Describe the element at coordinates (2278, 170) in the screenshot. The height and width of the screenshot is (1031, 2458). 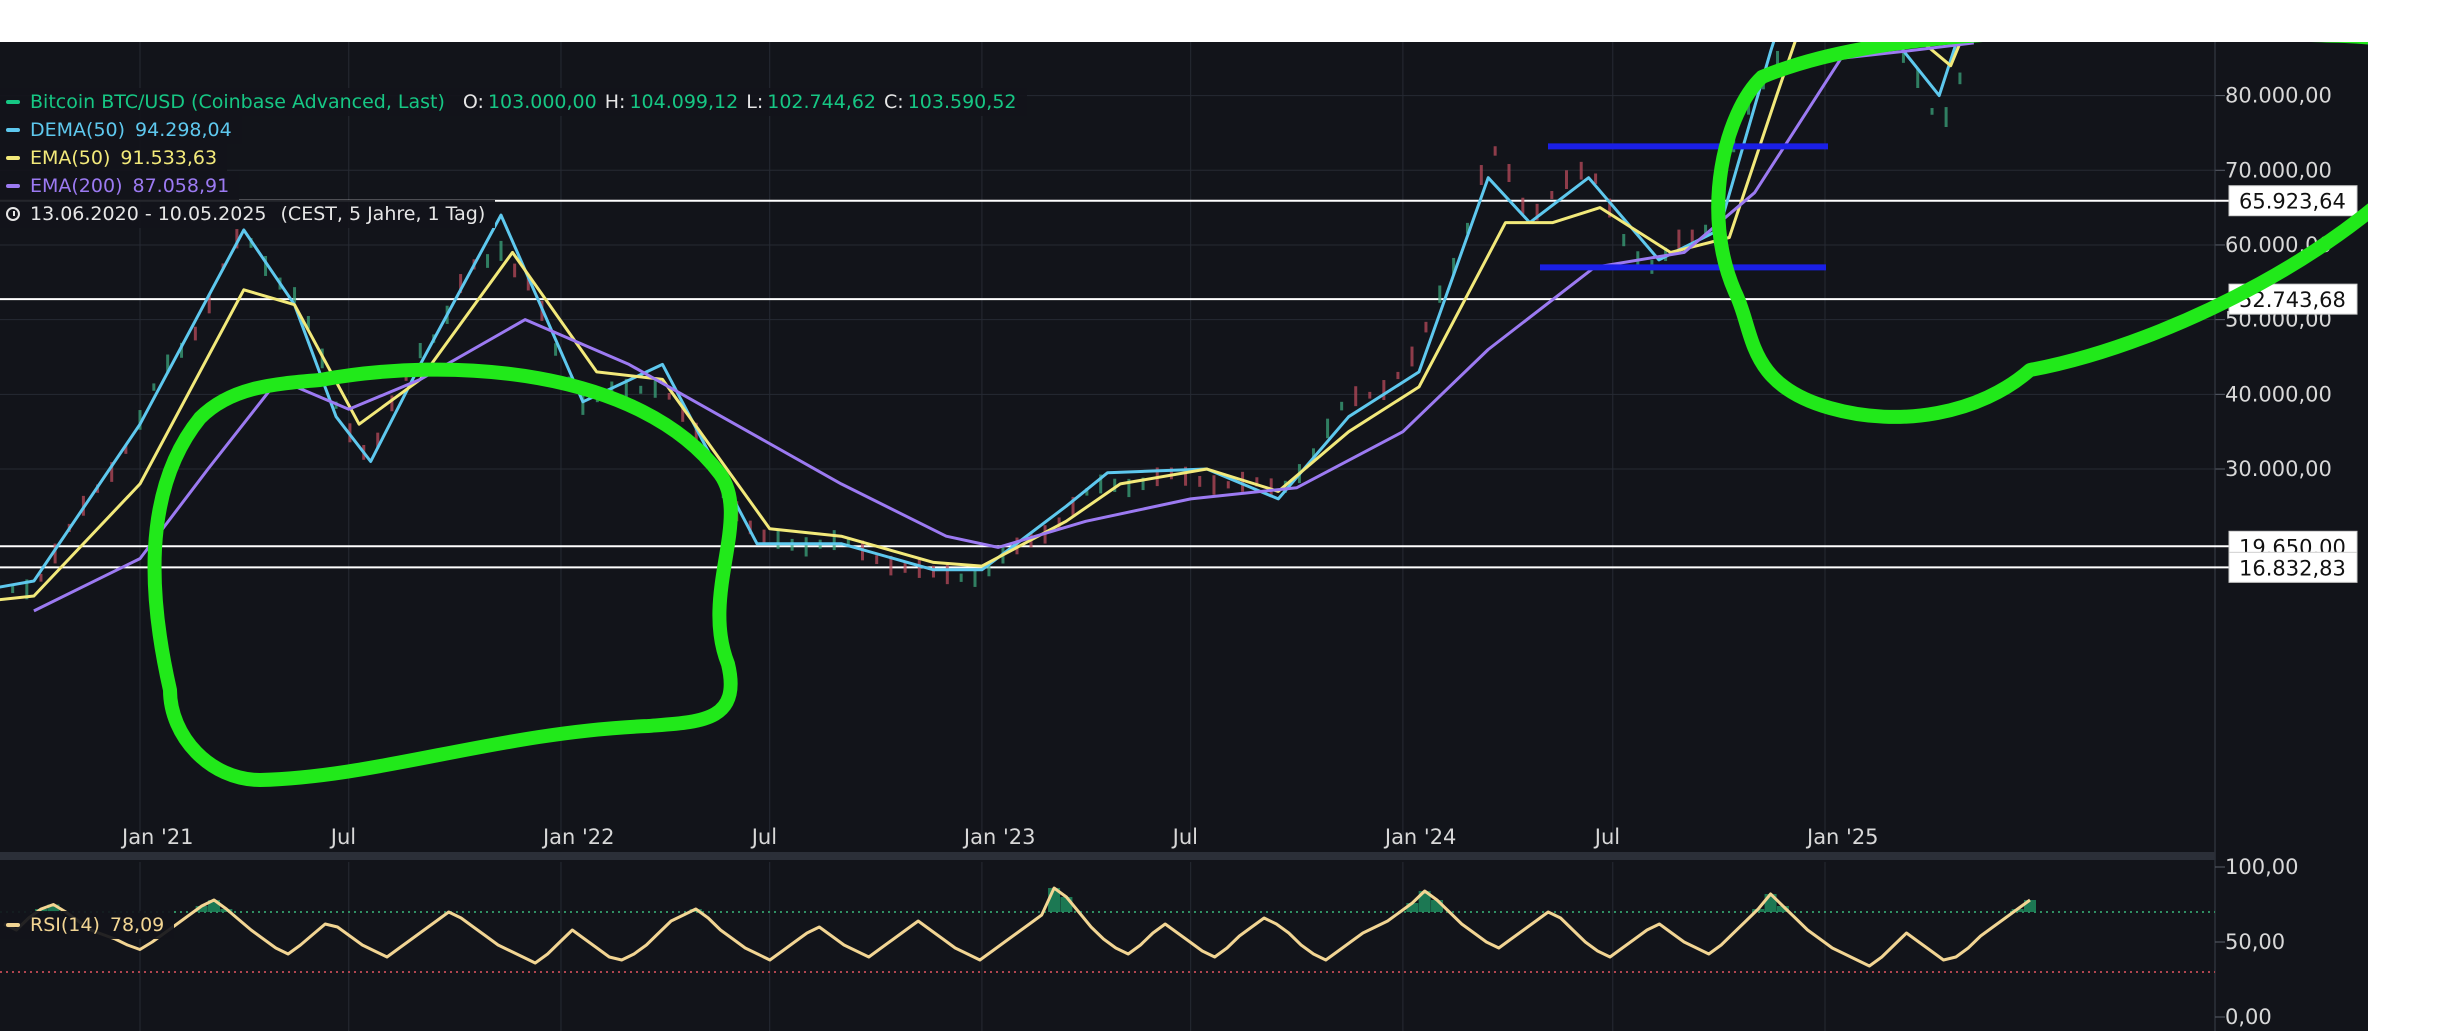
I see `y-tick-label: 70.000,00` at that location.